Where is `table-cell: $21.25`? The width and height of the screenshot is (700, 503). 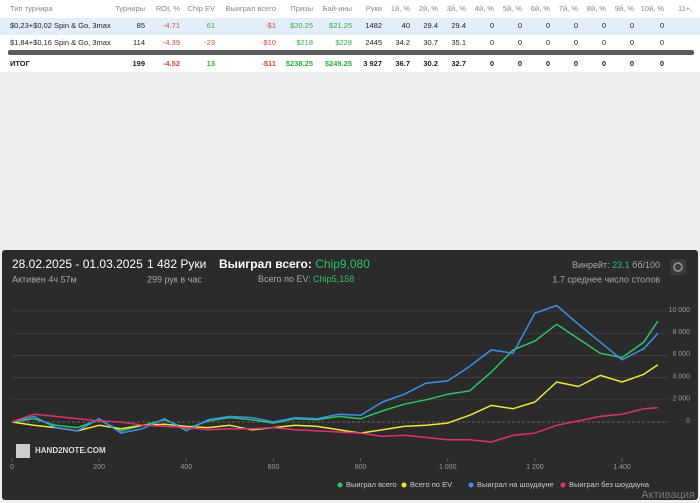 table-cell: $21.25 is located at coordinates (340, 25).